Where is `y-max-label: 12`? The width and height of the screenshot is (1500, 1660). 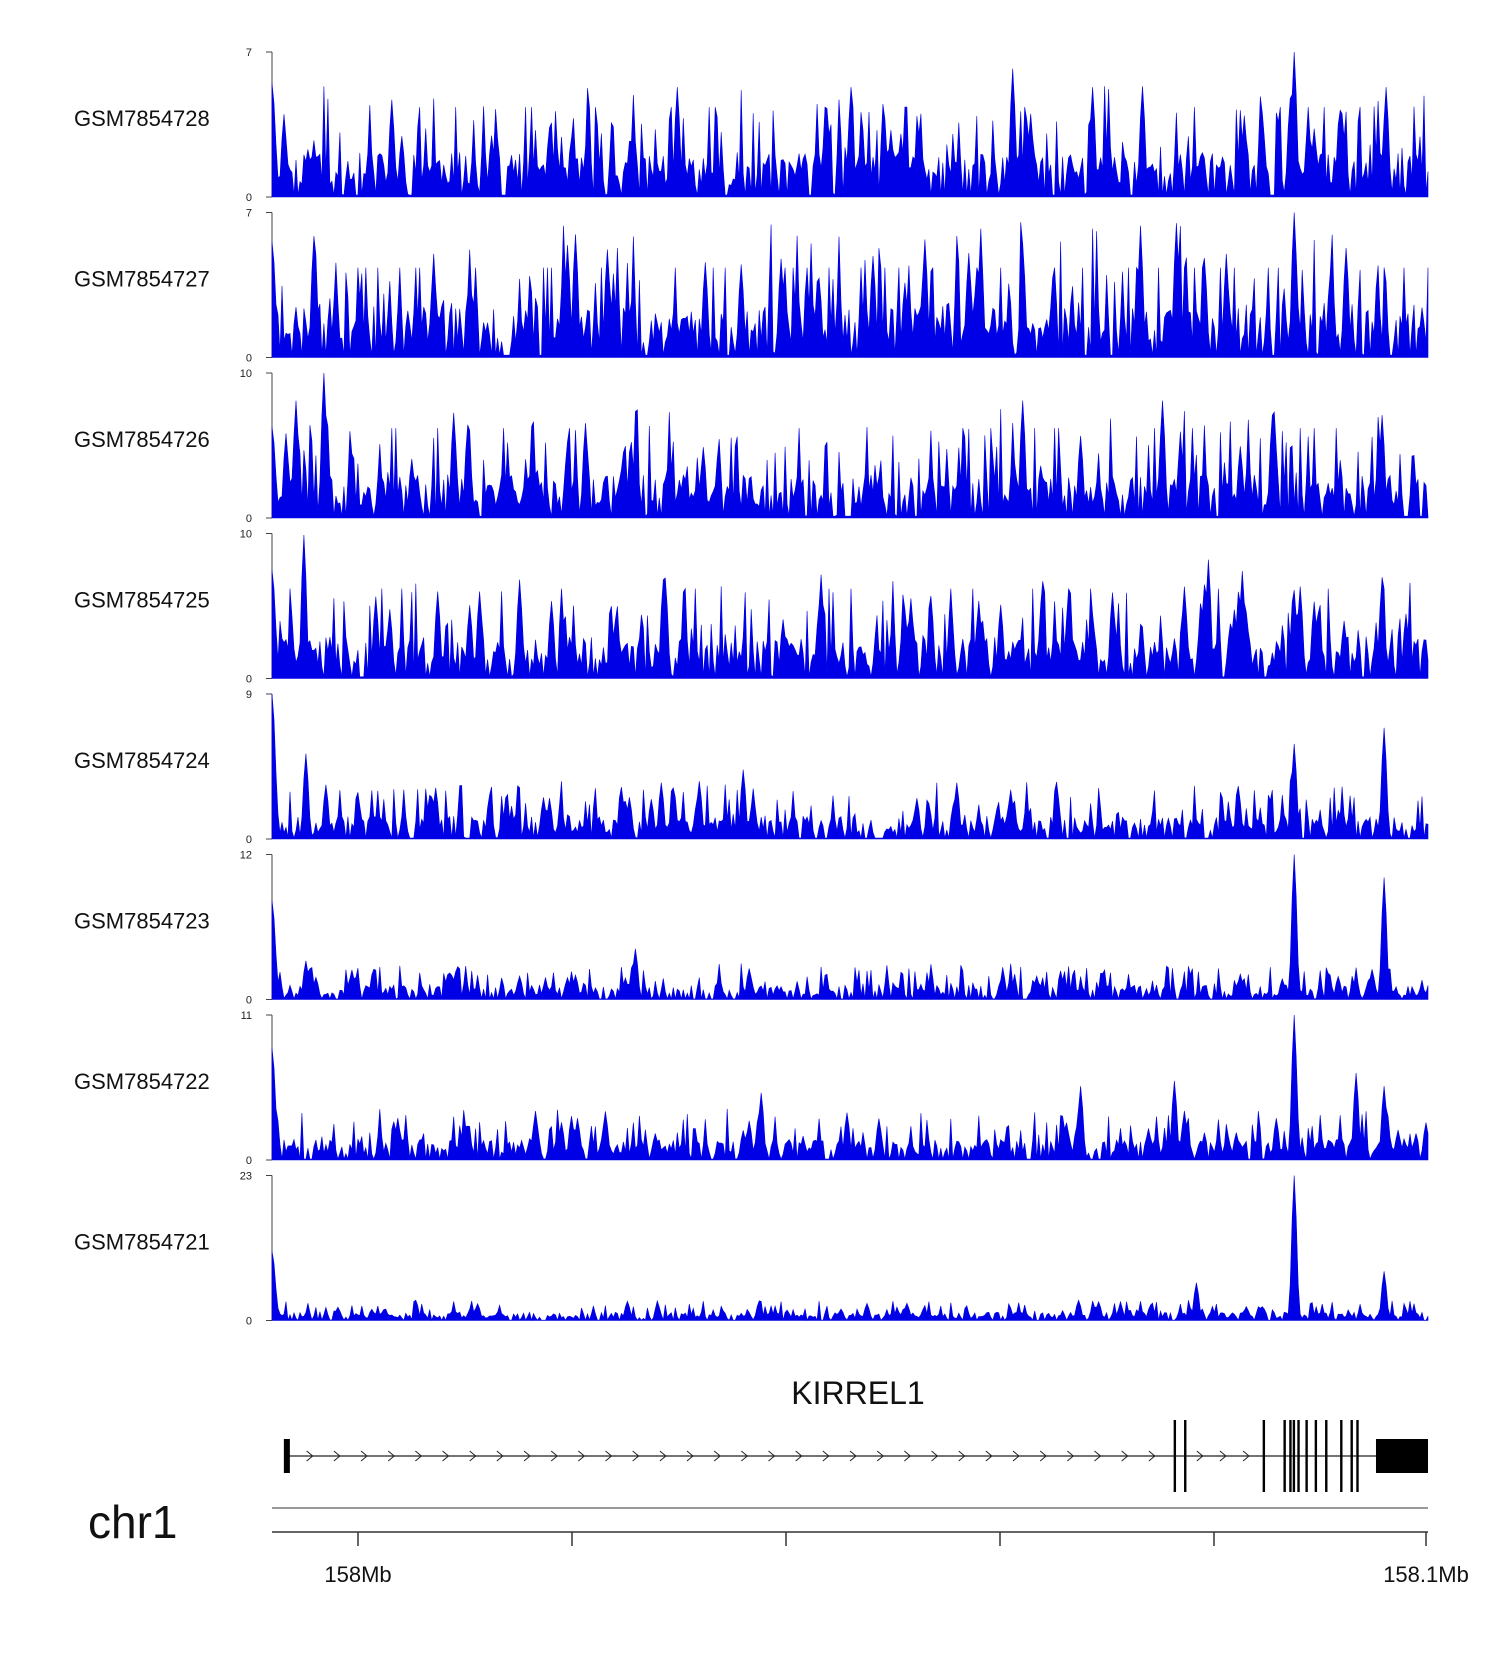 y-max-label: 12 is located at coordinates (246, 856).